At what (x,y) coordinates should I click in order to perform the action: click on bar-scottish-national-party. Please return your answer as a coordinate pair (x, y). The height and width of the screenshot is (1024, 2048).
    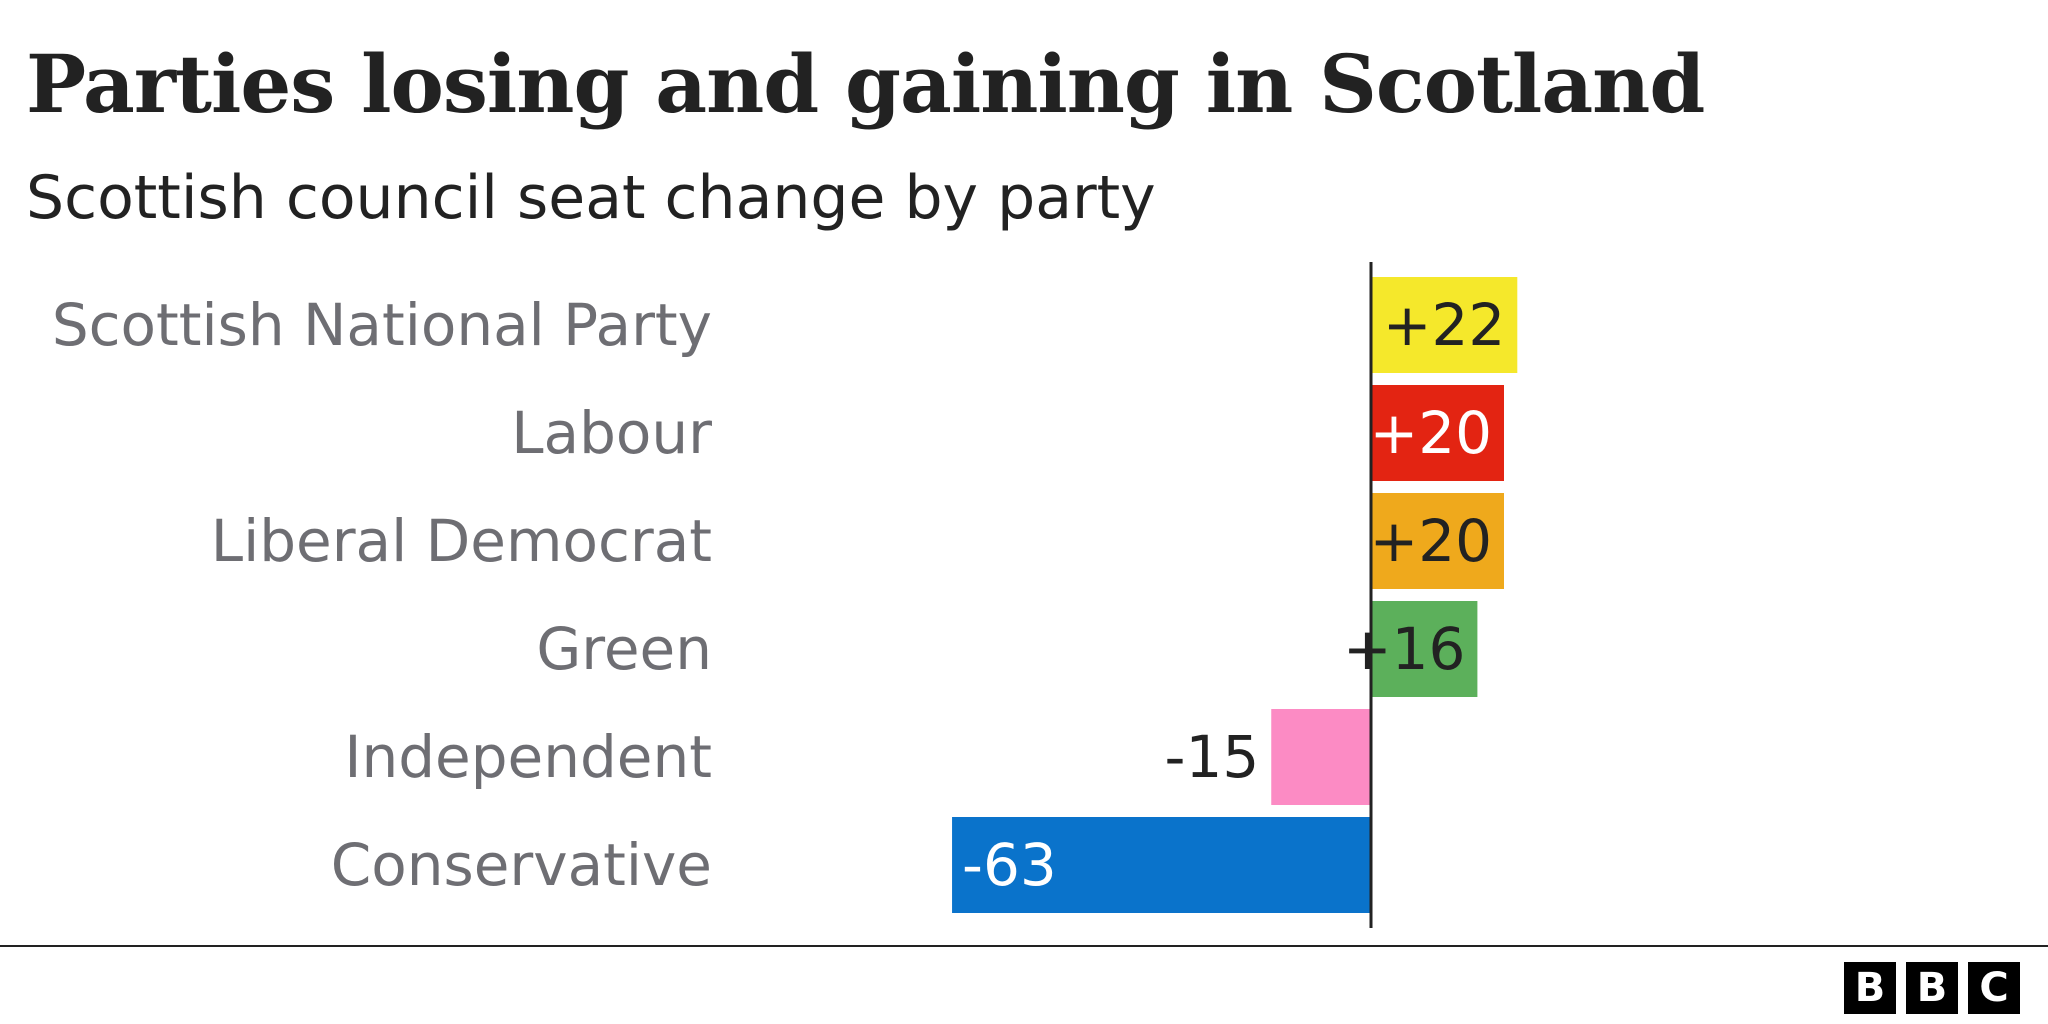
    Looking at the image, I should click on (1444, 325).